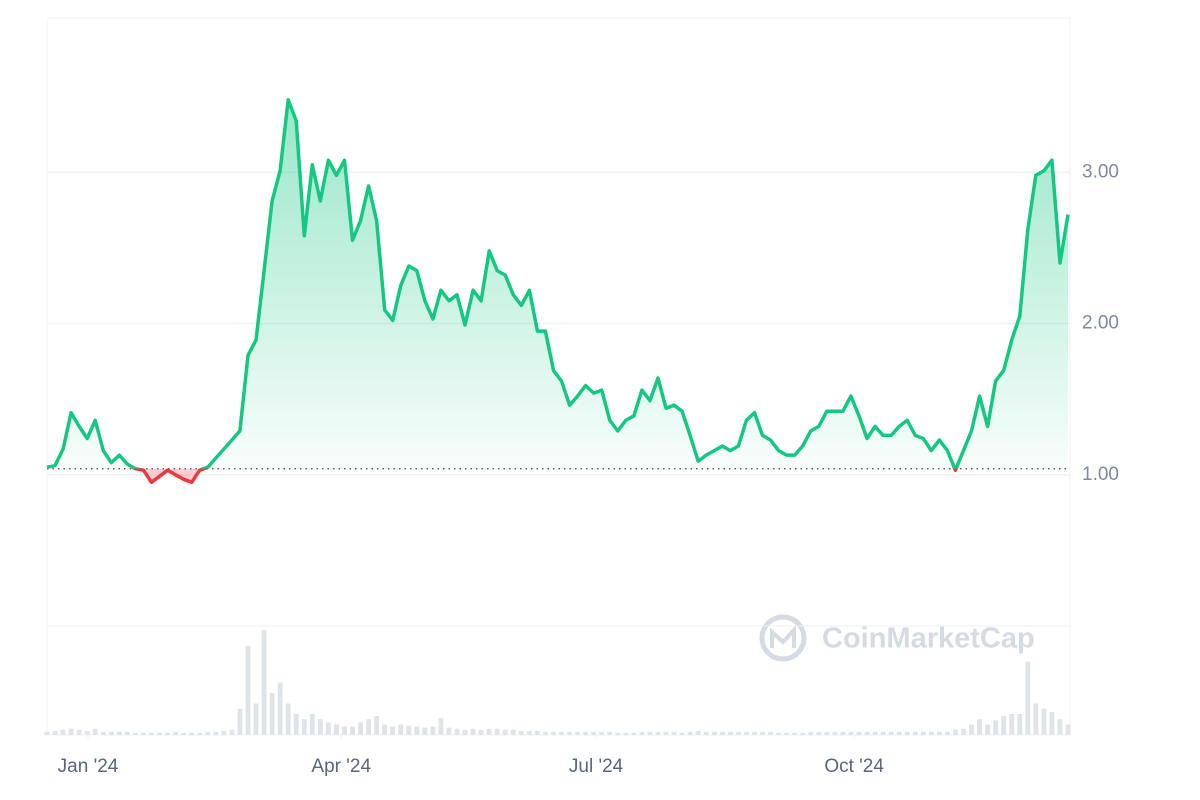 This screenshot has width=1200, height=800. Describe the element at coordinates (88, 766) in the screenshot. I see `x-tick-label: Jan '24` at that location.